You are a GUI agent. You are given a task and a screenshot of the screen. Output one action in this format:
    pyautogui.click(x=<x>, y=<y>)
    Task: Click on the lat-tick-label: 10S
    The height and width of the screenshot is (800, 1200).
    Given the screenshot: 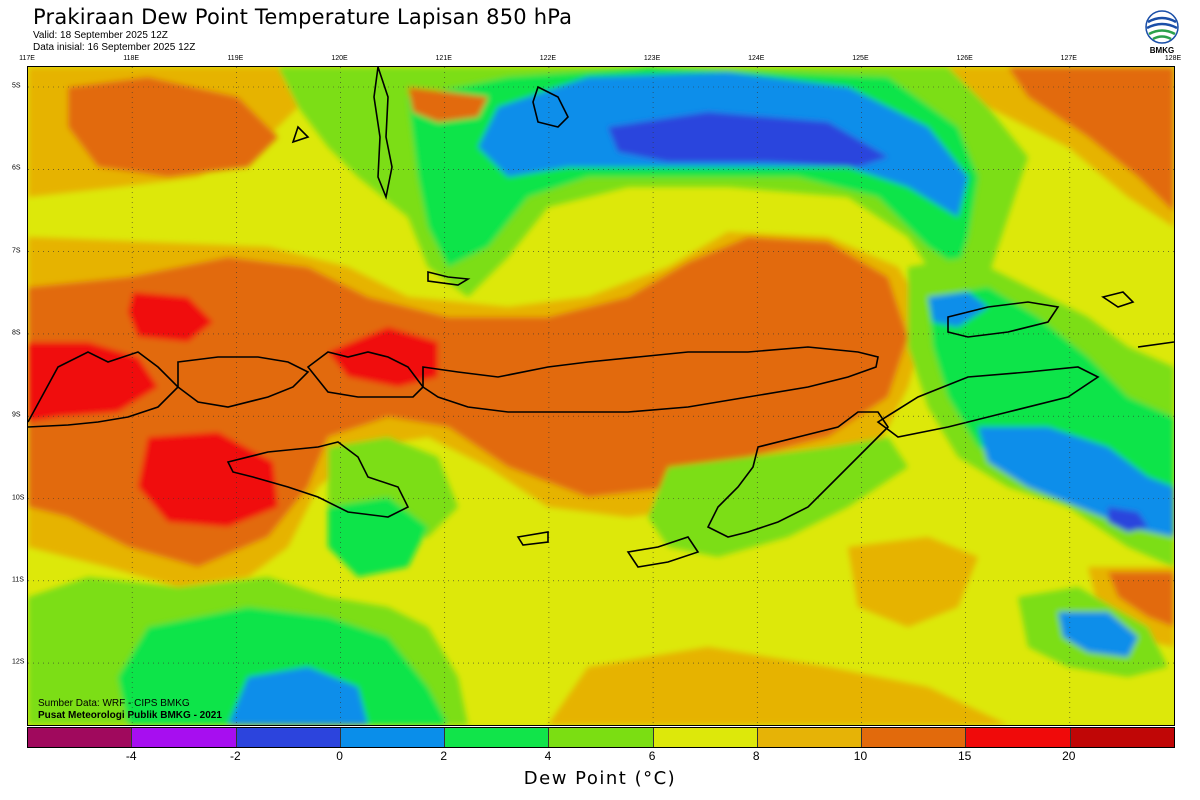 What is the action you would take?
    pyautogui.click(x=18, y=497)
    